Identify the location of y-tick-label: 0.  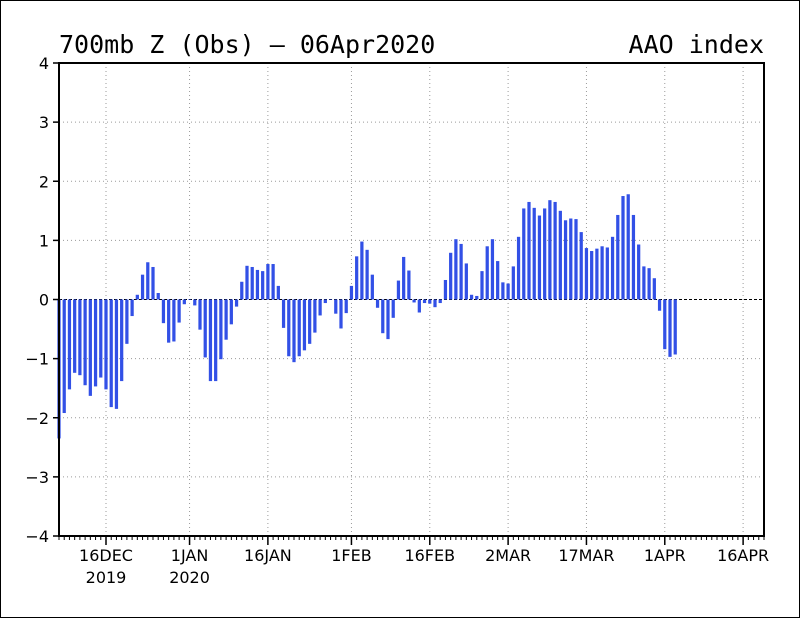
(44, 300).